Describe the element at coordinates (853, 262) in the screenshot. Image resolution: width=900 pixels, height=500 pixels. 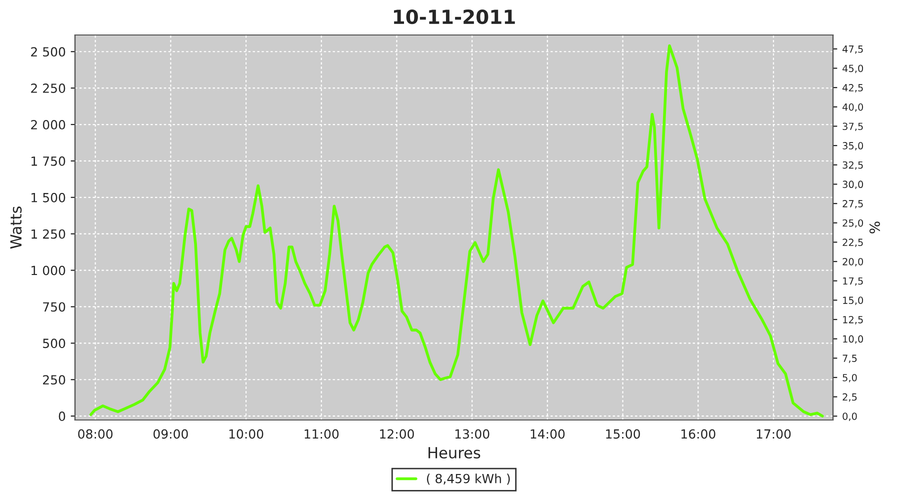
I see `y2-tick-label: 20,0` at that location.